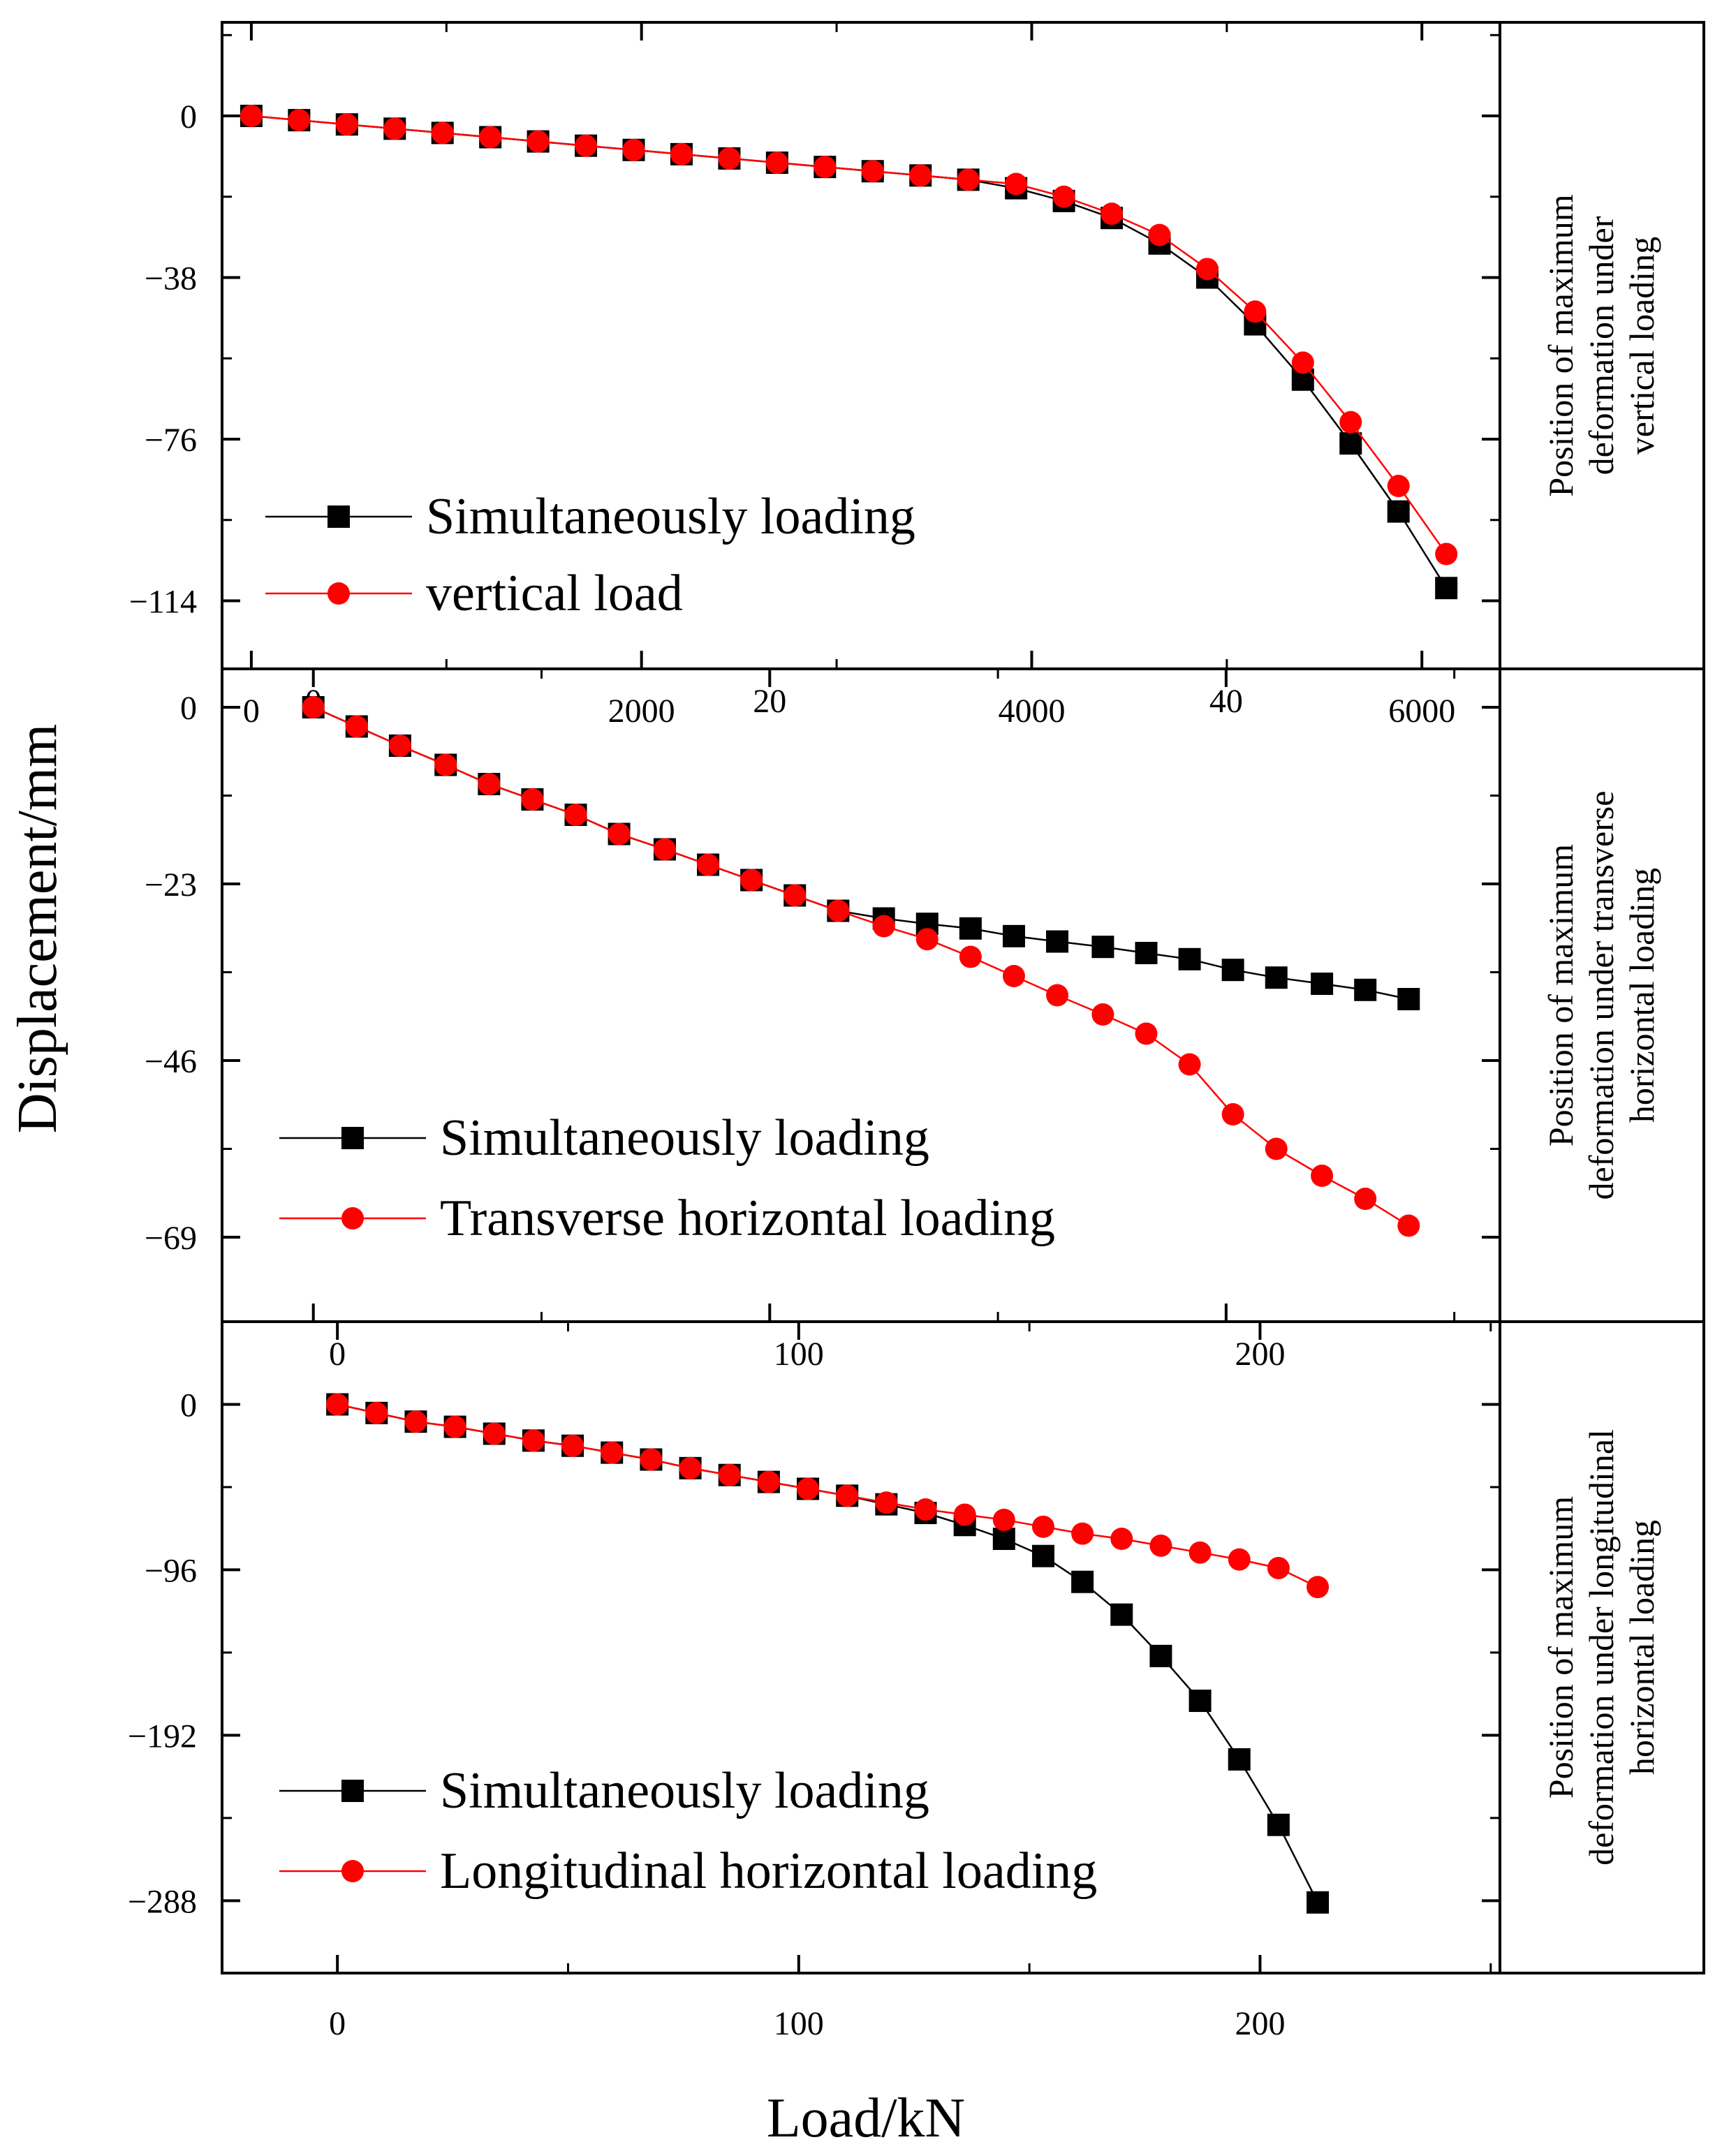 Image resolution: width=1722 pixels, height=2156 pixels. Describe the element at coordinates (339, 594) in the screenshot. I see `legend-marker-single` at that location.